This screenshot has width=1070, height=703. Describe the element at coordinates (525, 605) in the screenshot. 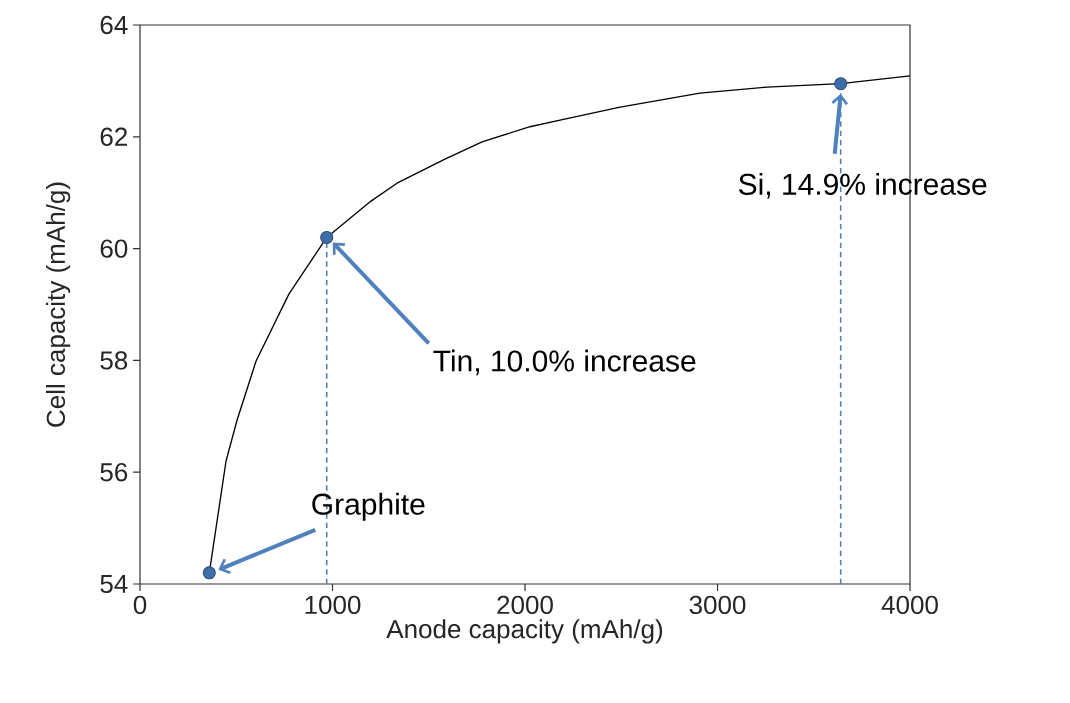

I see `x-tick-label: 2000` at that location.